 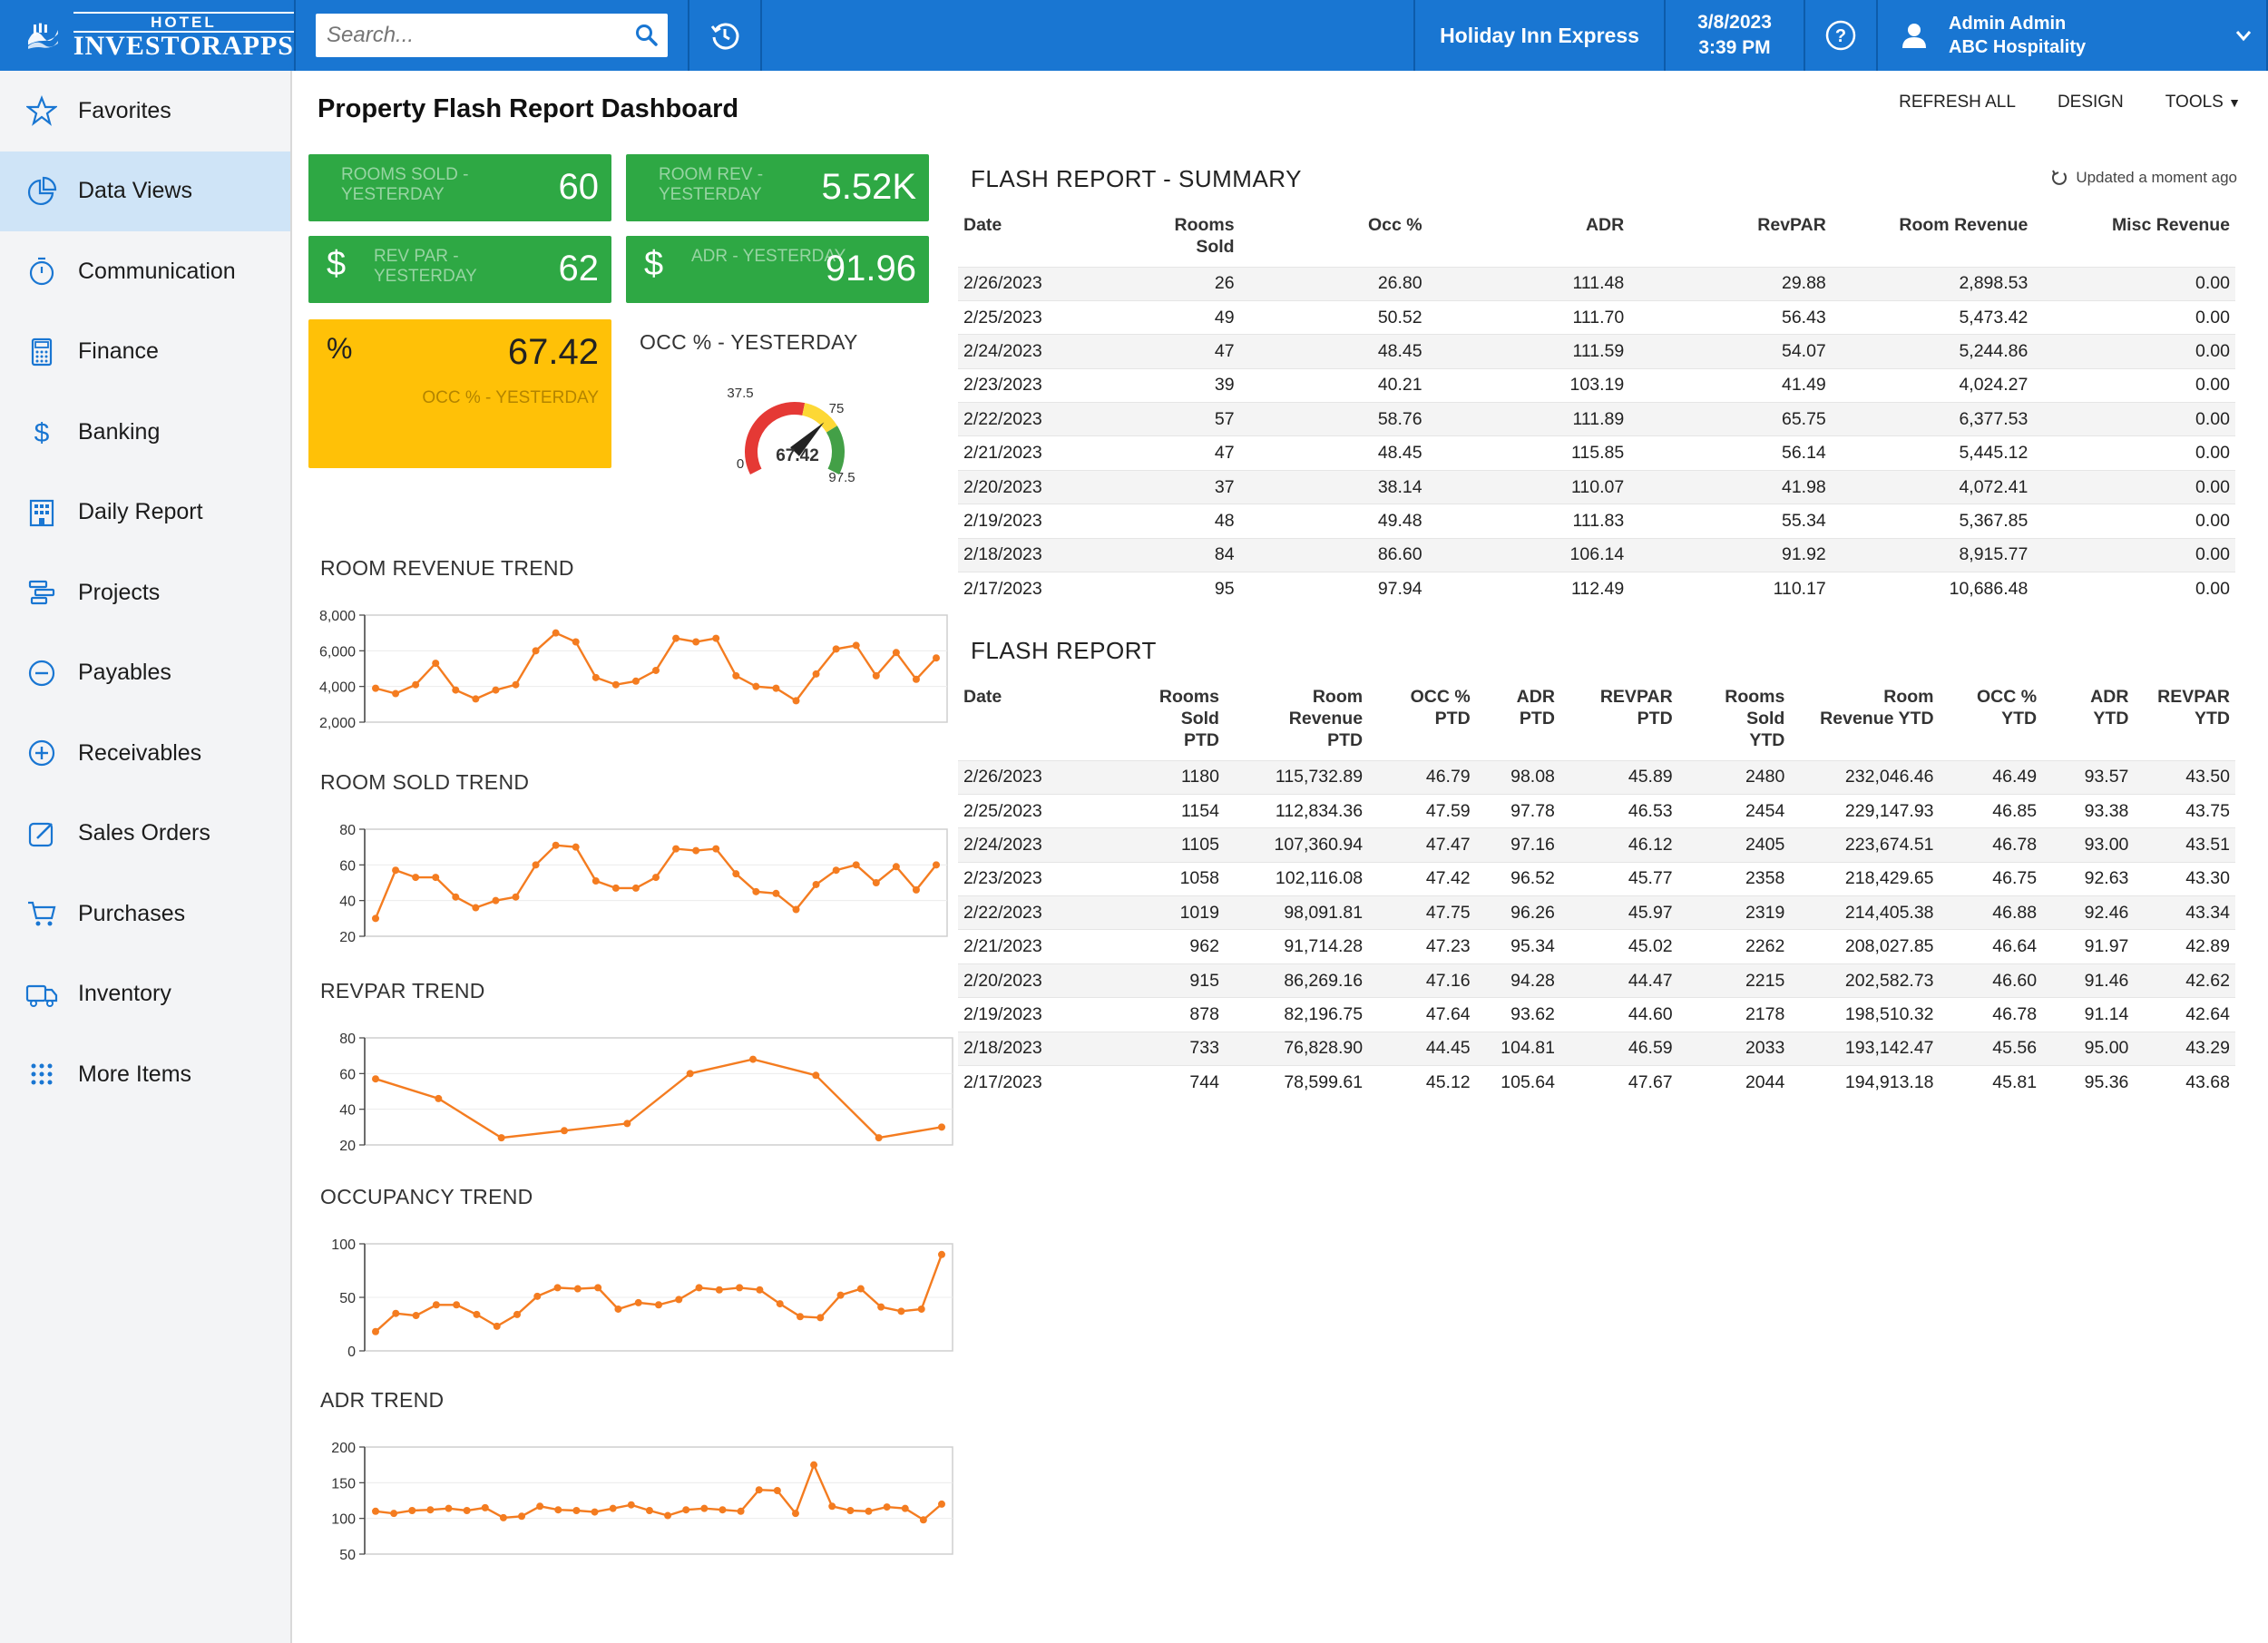 What do you see at coordinates (1597, 385) in the screenshot?
I see `table-row: 2/23/2023 39 40.21 103.19 41.49 4,024.27 0.00` at bounding box center [1597, 385].